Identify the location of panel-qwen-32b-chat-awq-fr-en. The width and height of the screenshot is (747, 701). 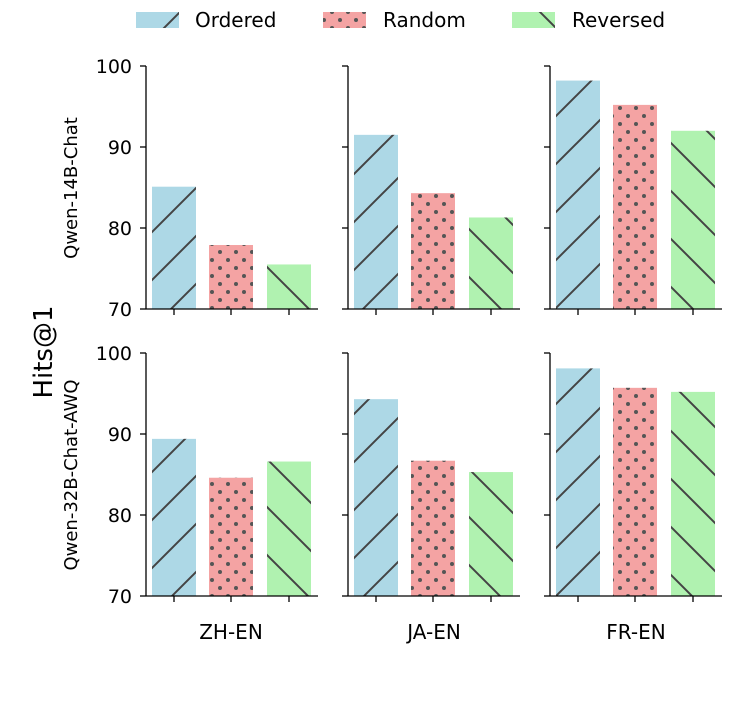
(633, 477).